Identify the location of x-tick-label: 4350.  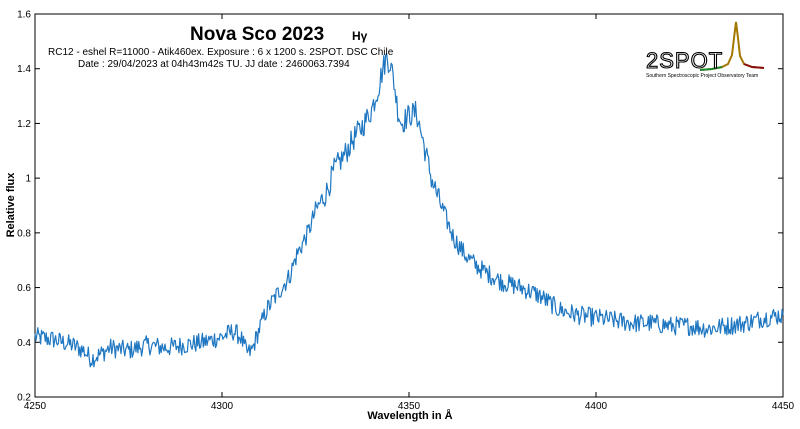
(409, 406).